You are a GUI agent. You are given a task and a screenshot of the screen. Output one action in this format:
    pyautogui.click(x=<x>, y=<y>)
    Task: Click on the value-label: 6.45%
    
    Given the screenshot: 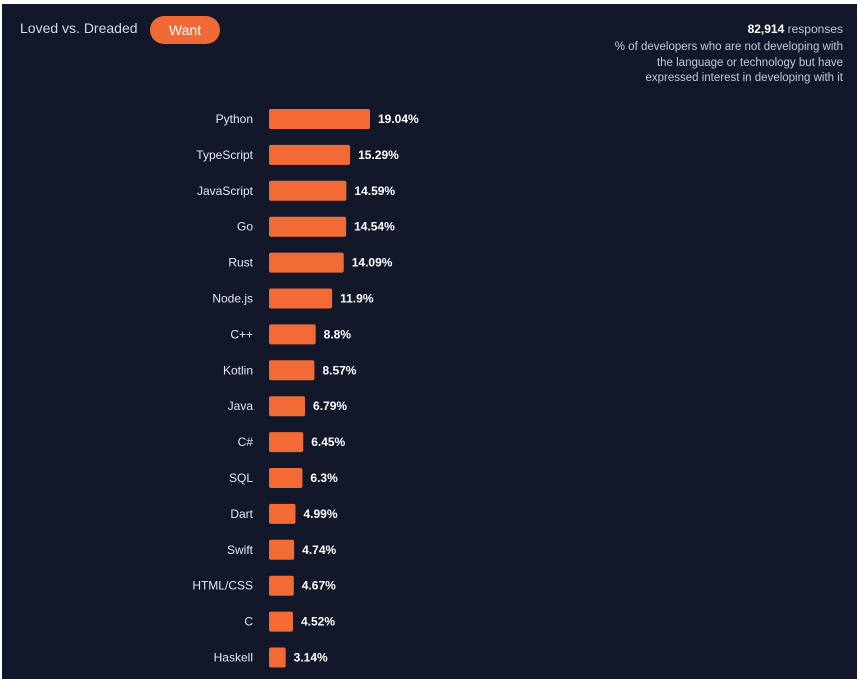 What is the action you would take?
    pyautogui.click(x=328, y=442)
    